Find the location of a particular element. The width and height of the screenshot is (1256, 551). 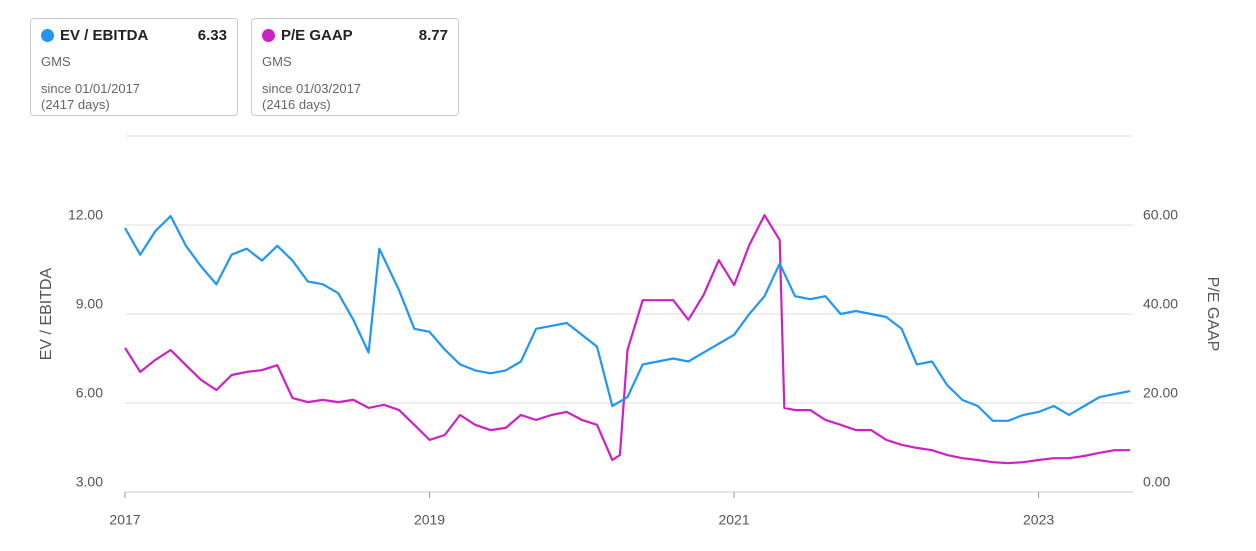

x-tick-label: 2021 is located at coordinates (733, 520).